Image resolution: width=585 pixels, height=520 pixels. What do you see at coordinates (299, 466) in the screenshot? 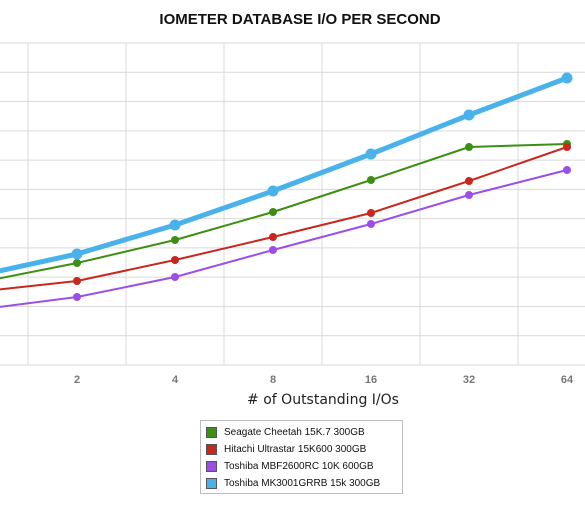
I see `legend-label: Toshiba MBF2600RC 10K 600GB` at bounding box center [299, 466].